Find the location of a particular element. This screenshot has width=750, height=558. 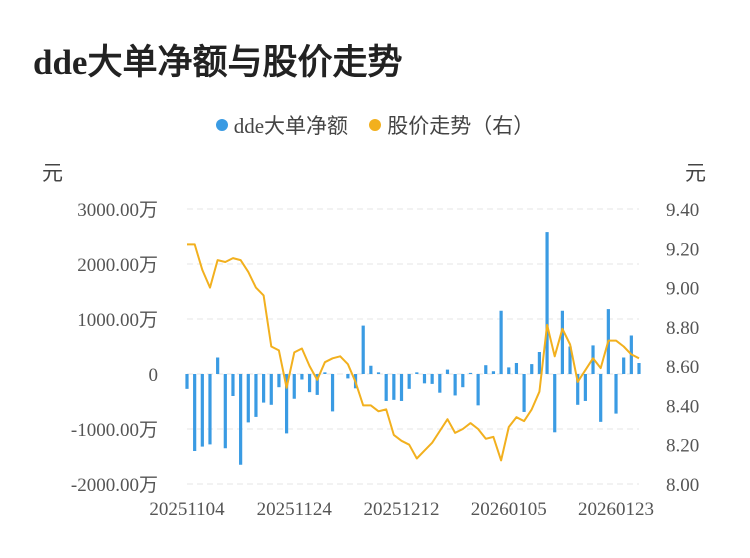

left-tick-label: 1000.00万 is located at coordinates (117, 320).